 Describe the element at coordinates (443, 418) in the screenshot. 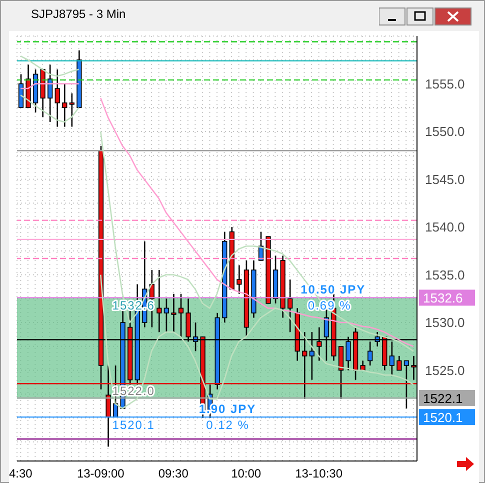

I see `ref-line-label: 1520.1` at that location.